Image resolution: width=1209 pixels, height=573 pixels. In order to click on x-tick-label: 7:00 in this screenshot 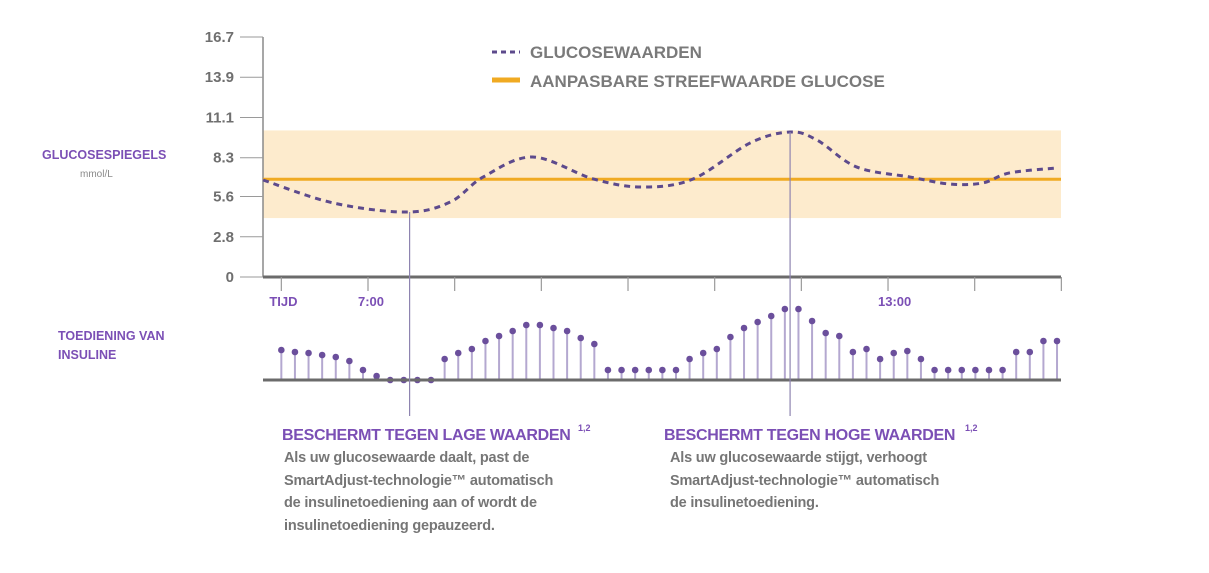, I will do `click(371, 301)`.